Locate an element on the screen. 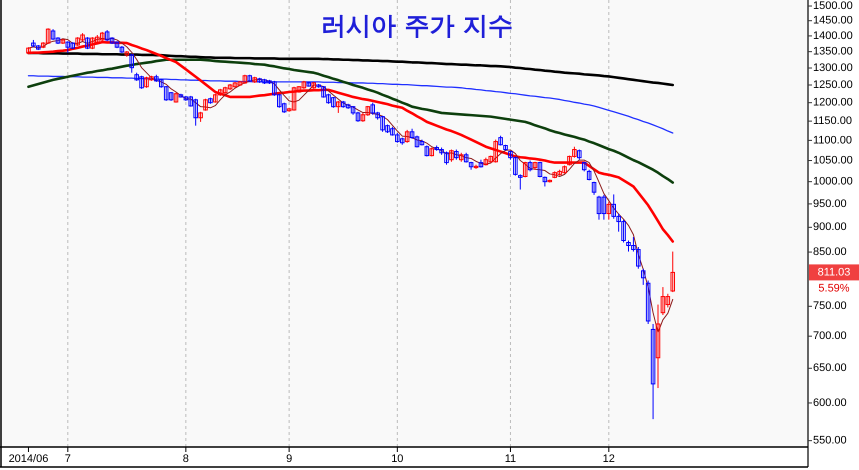 Image resolution: width=859 pixels, height=470 pixels. text: 811.03 is located at coordinates (834, 272).